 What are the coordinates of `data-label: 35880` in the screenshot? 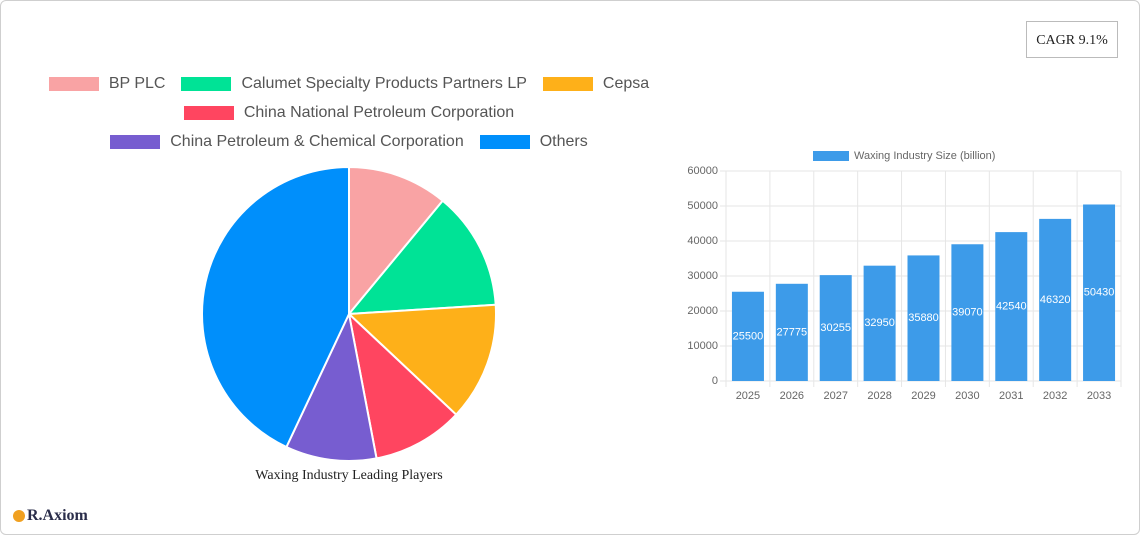 It's located at (923, 318).